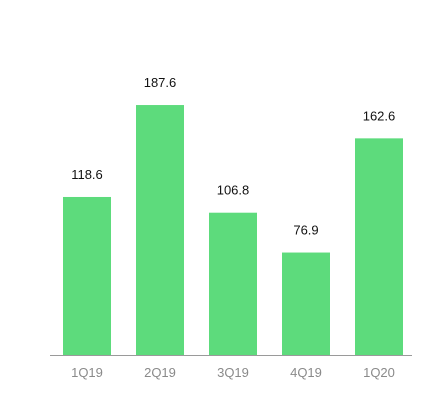  Describe the element at coordinates (305, 230) in the screenshot. I see `value-label-4q19: 76.9` at that location.